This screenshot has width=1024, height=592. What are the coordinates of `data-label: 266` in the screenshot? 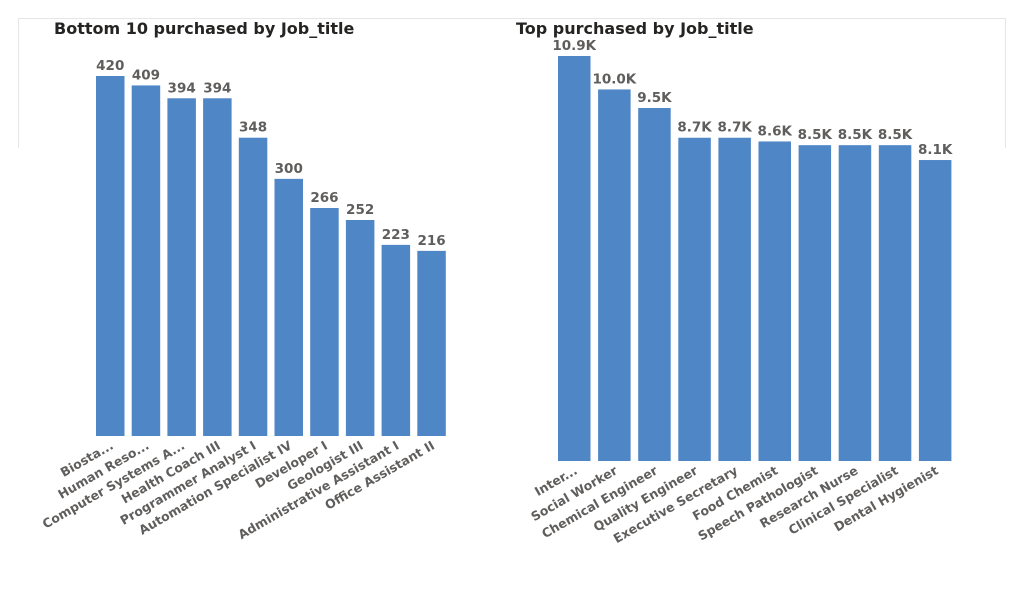 It's located at (324, 198).